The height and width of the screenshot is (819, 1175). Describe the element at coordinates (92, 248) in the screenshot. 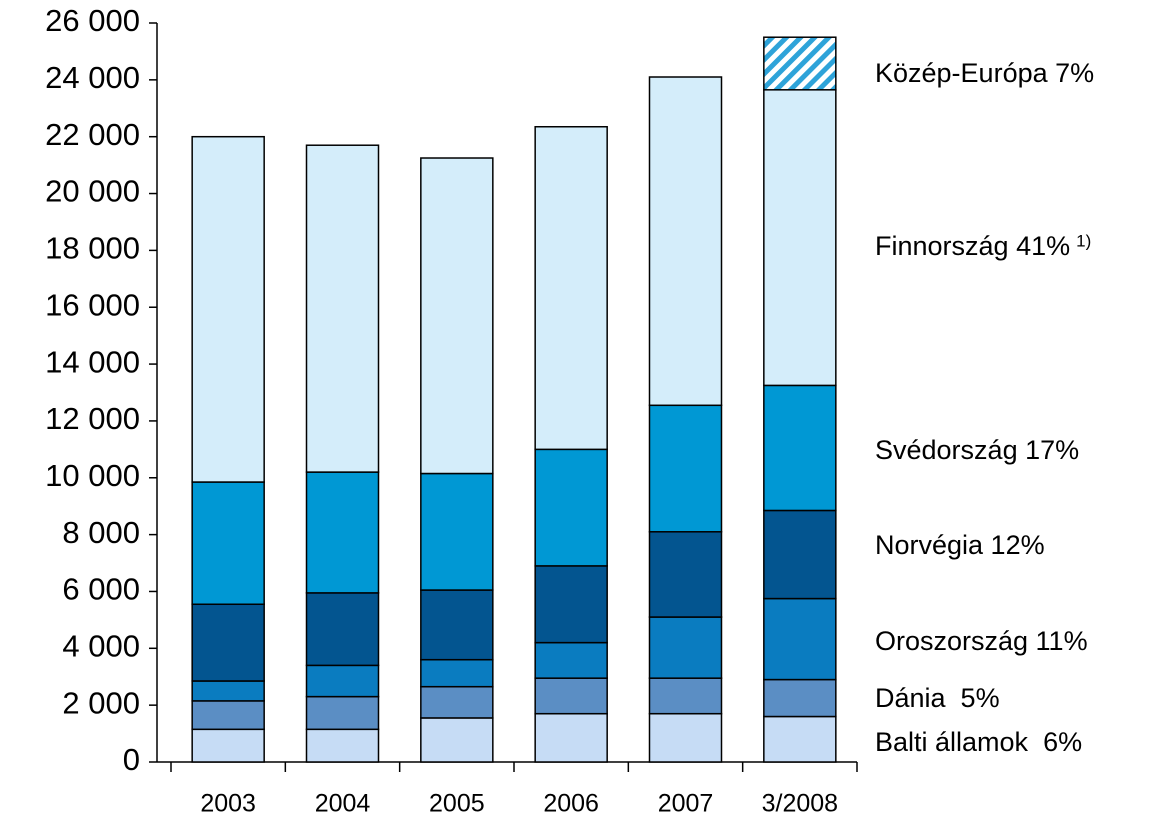

I see `y-tick-label: 18 000` at that location.